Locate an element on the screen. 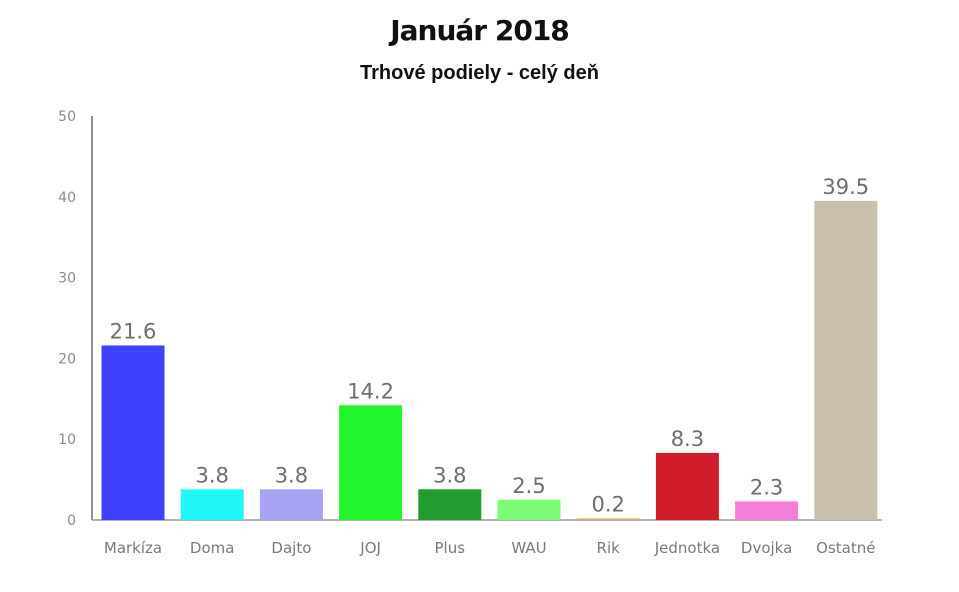 This screenshot has width=959, height=592. data-label: 2.5 is located at coordinates (528, 486).